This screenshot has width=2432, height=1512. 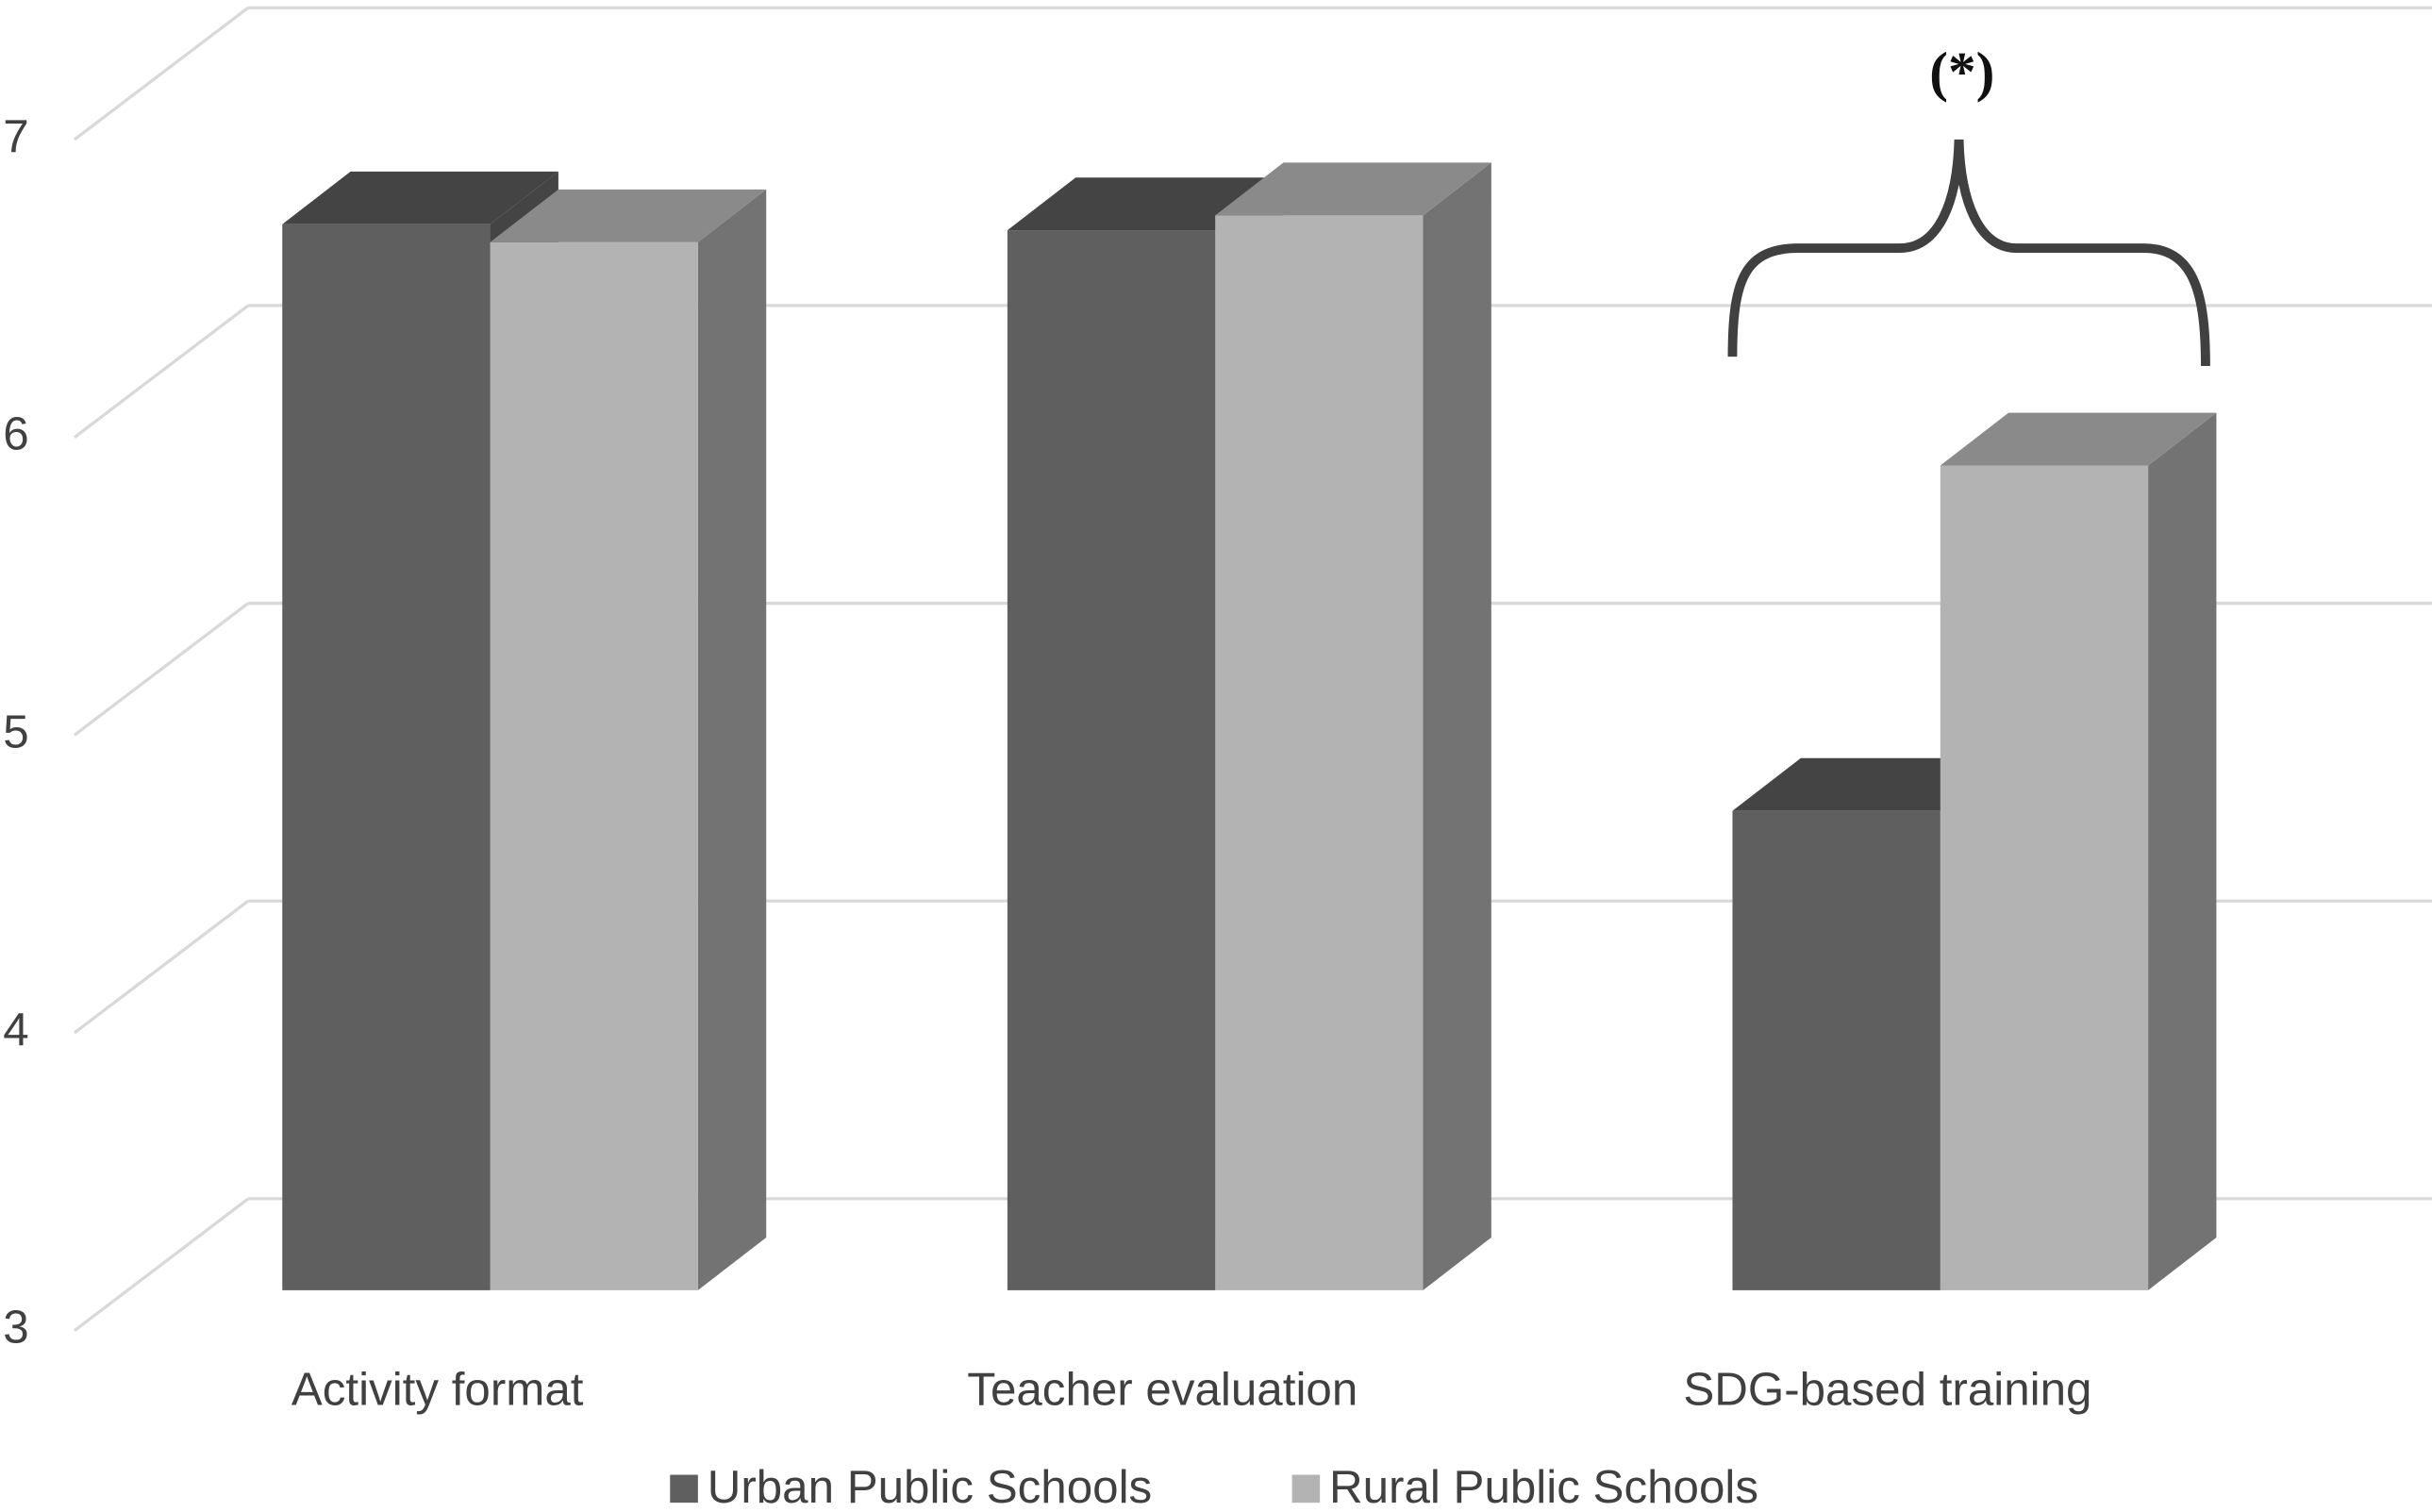 I want to click on legend-label: Urban Public Schools, so click(x=930, y=1486).